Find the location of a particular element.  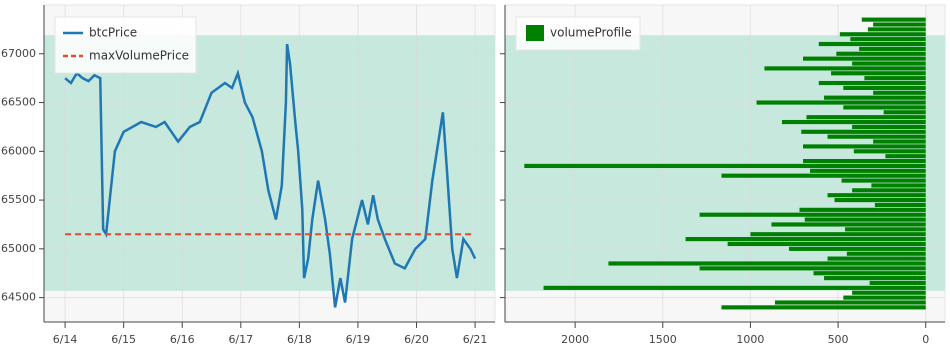

x-tick-label: 6/18 is located at coordinates (299, 339).